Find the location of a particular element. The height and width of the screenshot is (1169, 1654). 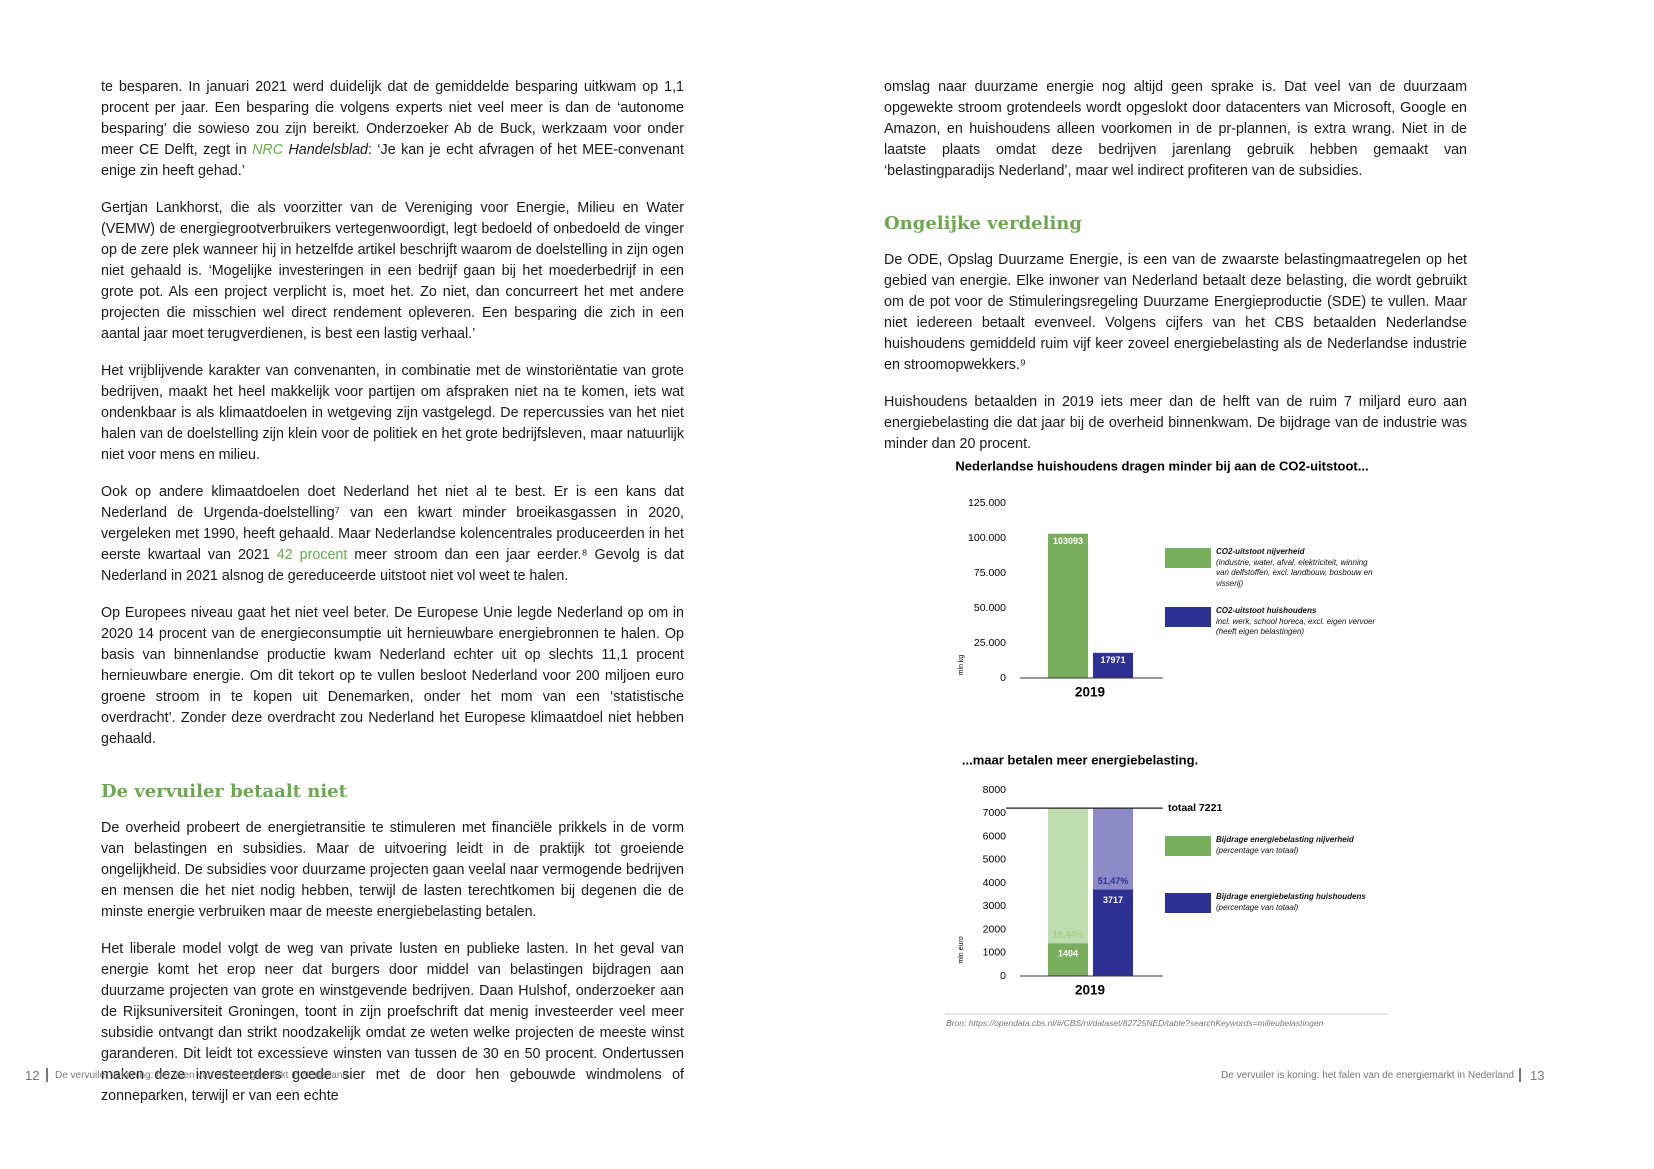

legend-name: Bijdrage energiebelasting huishoudens is located at coordinates (1291, 896).